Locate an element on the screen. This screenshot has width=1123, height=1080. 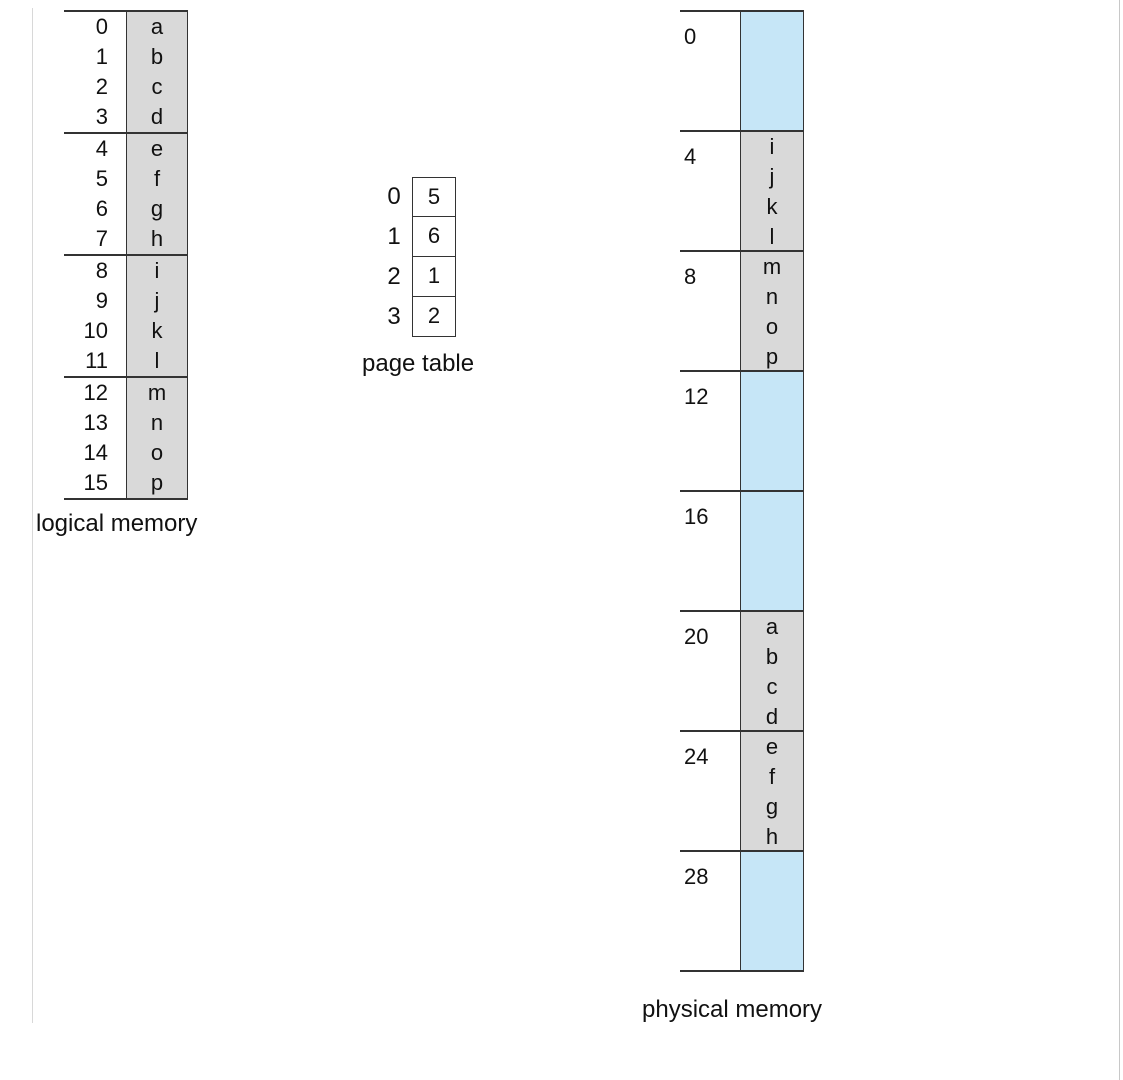
frame-content-letter: h is located at coordinates (772, 836).